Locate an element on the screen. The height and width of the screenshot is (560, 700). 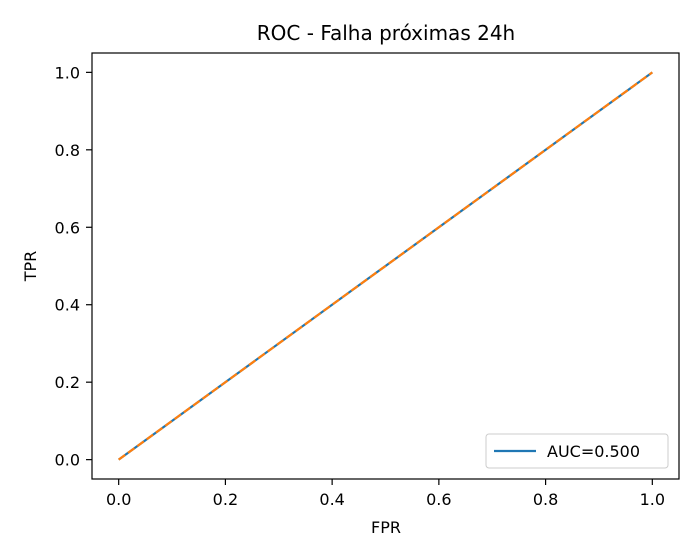
x-axis-label: FPR is located at coordinates (386, 527).